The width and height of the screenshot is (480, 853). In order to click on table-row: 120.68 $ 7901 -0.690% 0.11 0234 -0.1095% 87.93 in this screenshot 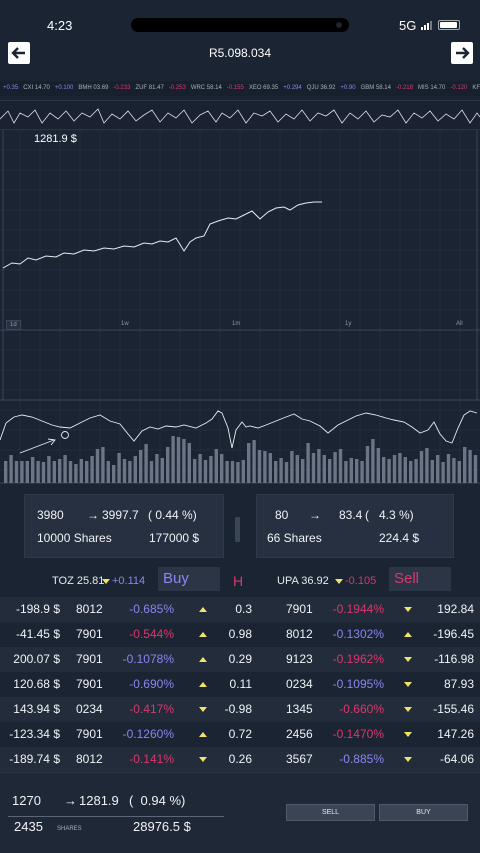, I will do `click(240, 684)`.